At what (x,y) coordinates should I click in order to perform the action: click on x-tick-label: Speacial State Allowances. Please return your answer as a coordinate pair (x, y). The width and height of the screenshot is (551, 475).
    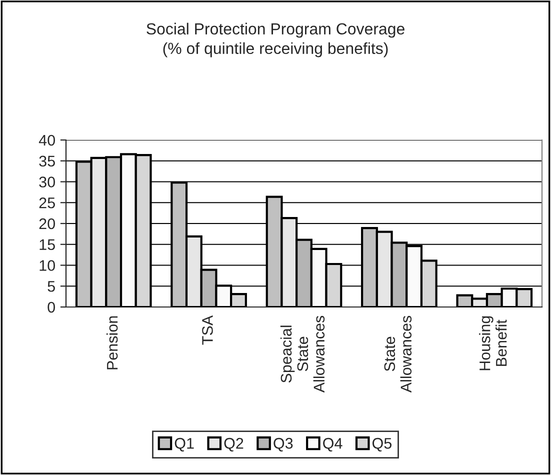
    Looking at the image, I should click on (302, 354).